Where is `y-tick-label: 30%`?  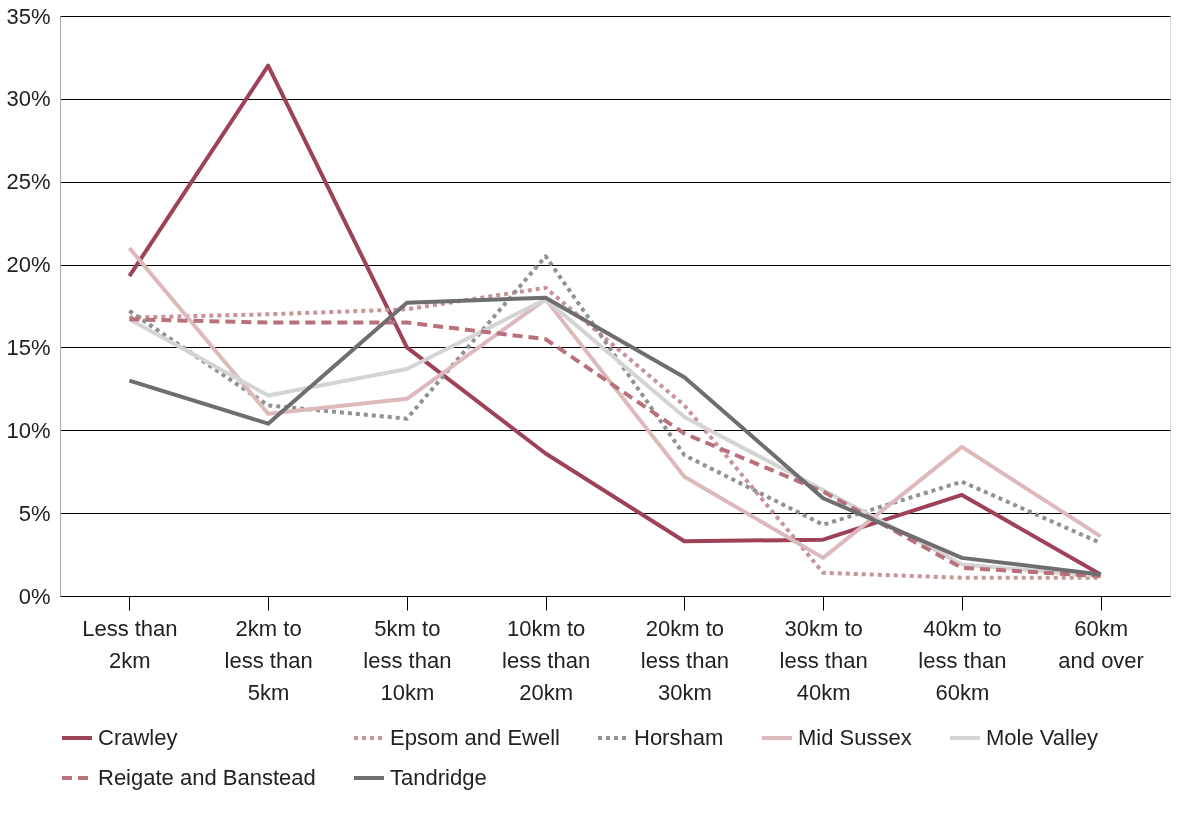 y-tick-label: 30% is located at coordinates (28, 99).